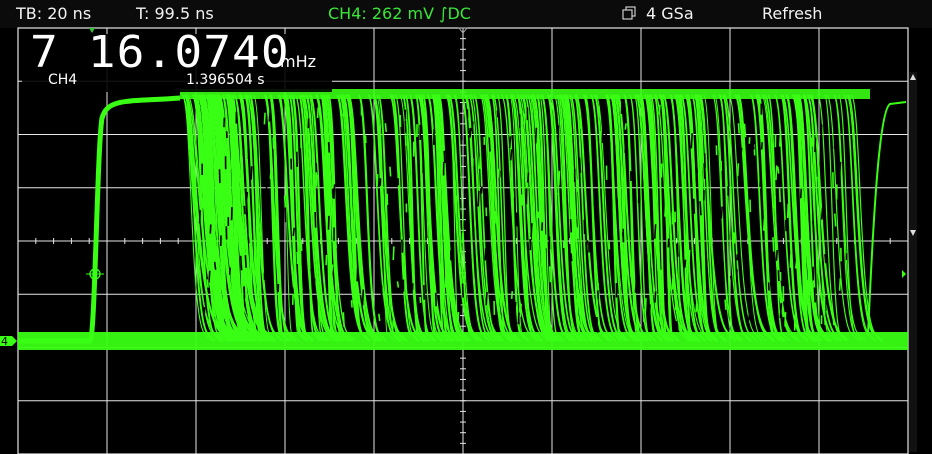 The height and width of the screenshot is (454, 932). I want to click on refresh-button: Refresh, so click(792, 13).